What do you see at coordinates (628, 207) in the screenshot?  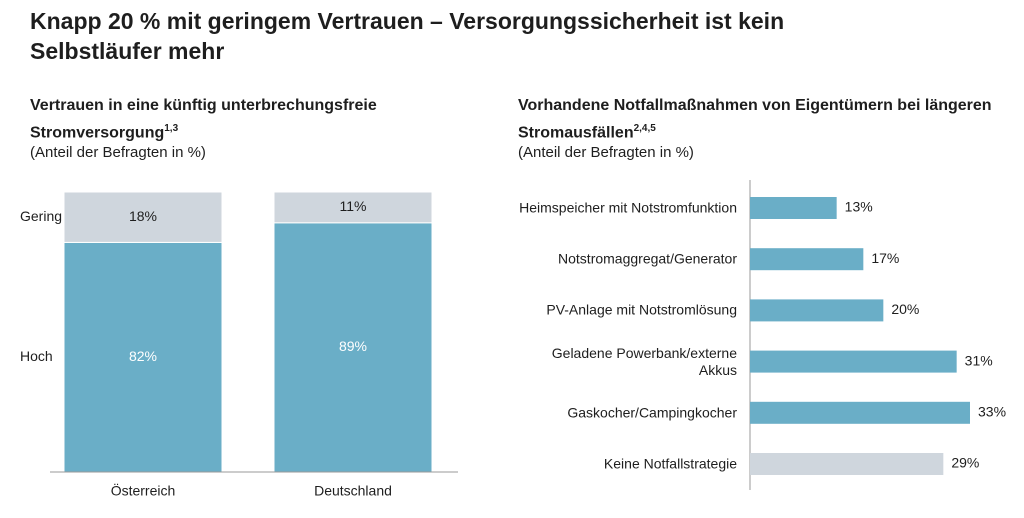 I see `y-tick-label: Heimspeicher mit Notstromfunktion` at bounding box center [628, 207].